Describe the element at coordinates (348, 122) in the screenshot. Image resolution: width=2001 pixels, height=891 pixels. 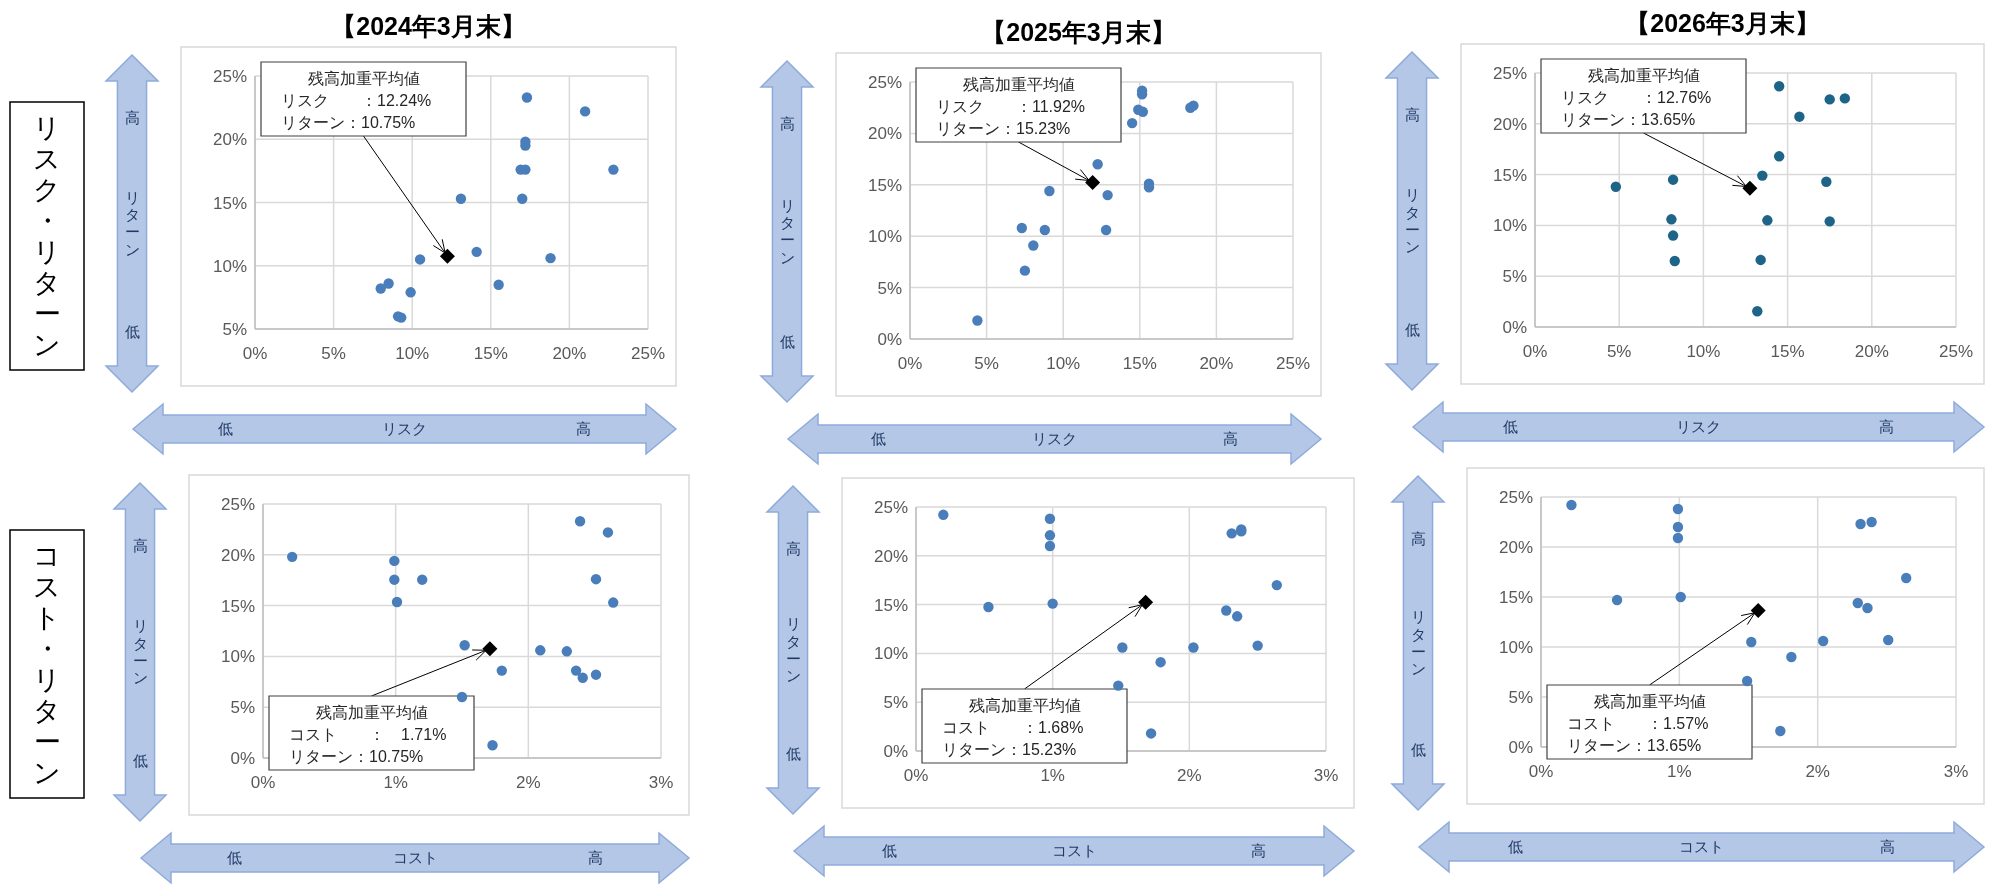
I see `annotation: リターン：10.75%` at that location.